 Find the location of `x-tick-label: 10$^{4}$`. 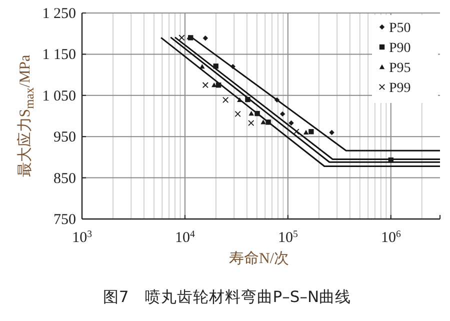

x-tick-label: 10$^{4}$ is located at coordinates (185, 237).